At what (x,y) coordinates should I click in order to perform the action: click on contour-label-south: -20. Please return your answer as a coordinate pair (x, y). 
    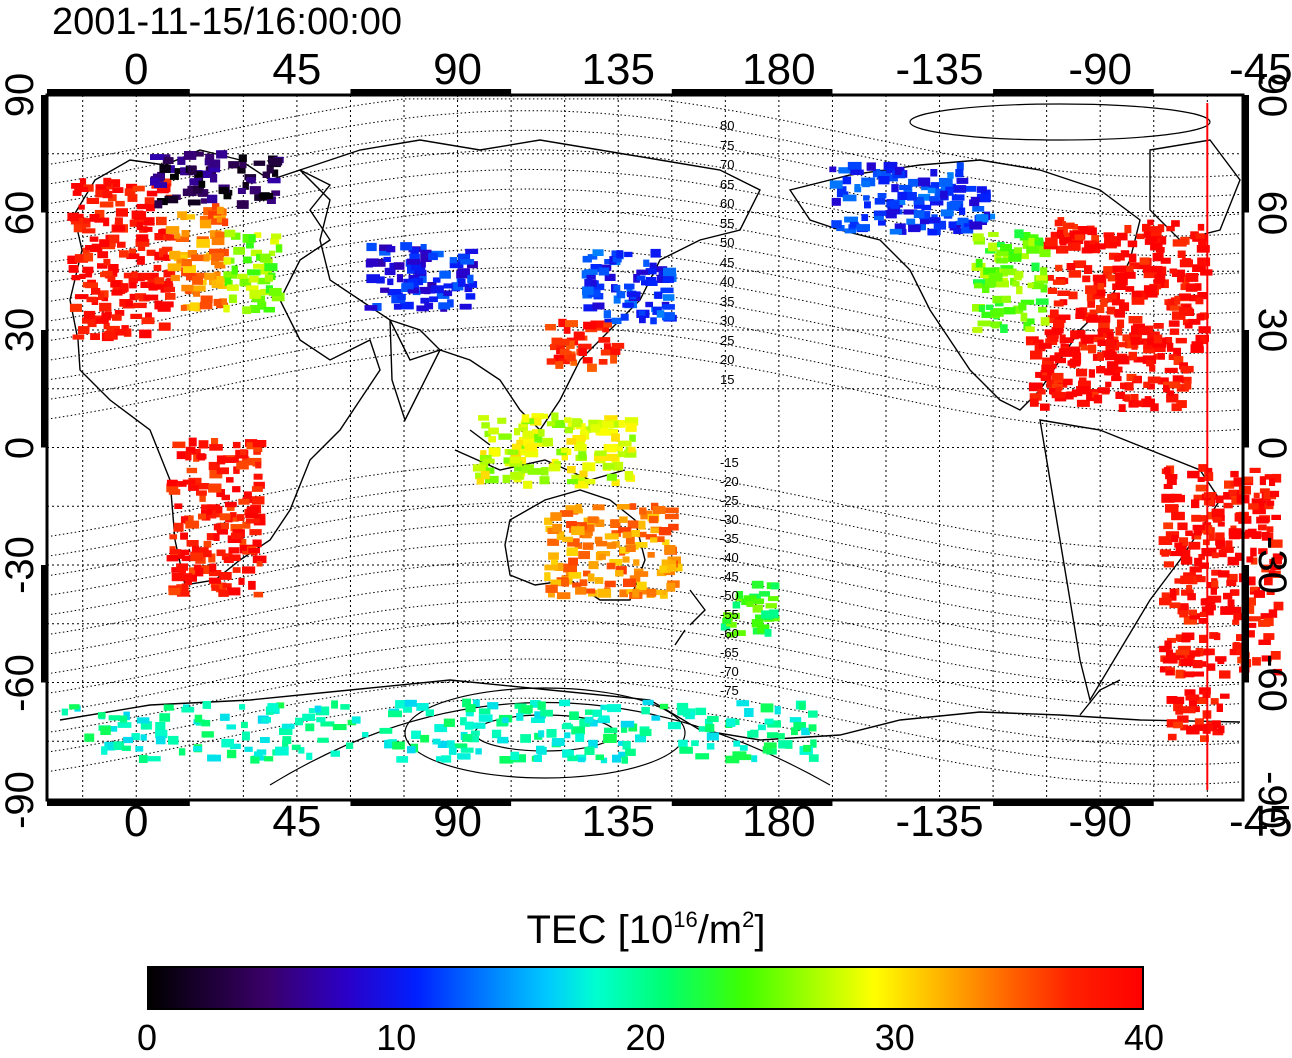
    Looking at the image, I should click on (729, 481).